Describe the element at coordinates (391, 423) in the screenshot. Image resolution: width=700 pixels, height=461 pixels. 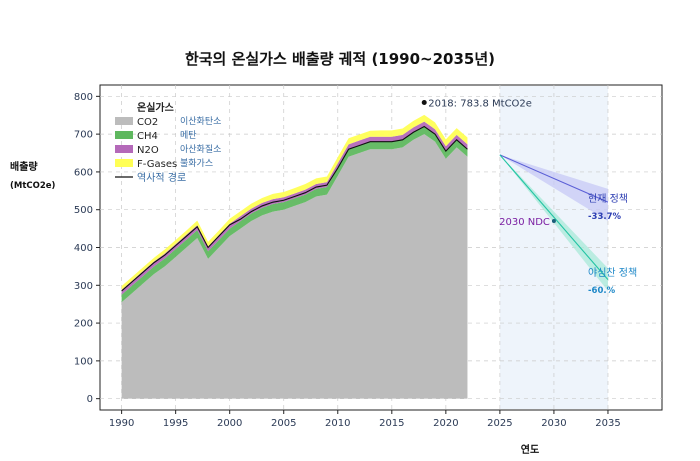
I see `x-tick-label: 2015` at that location.